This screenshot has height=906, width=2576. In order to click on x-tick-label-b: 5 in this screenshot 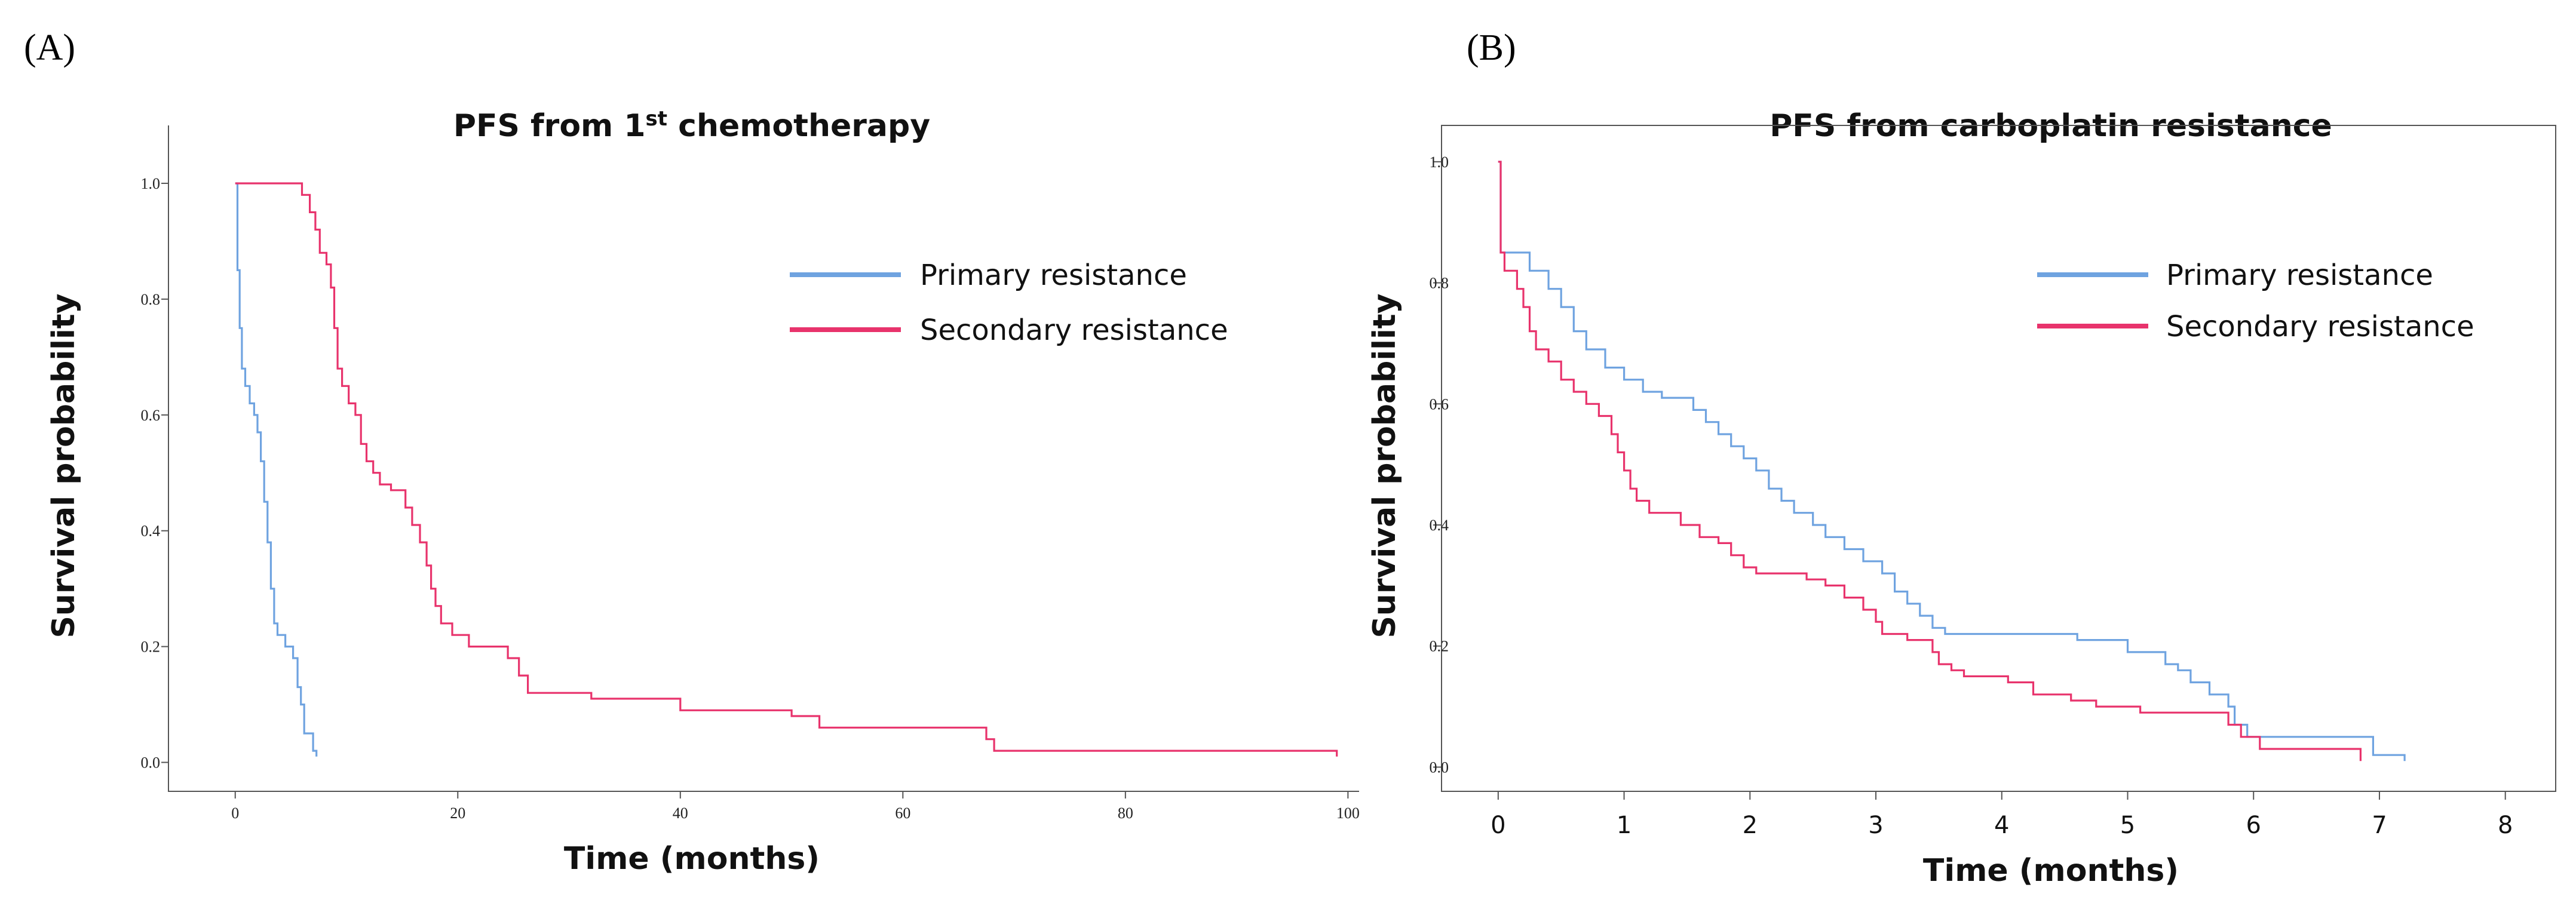, I will do `click(2127, 825)`.